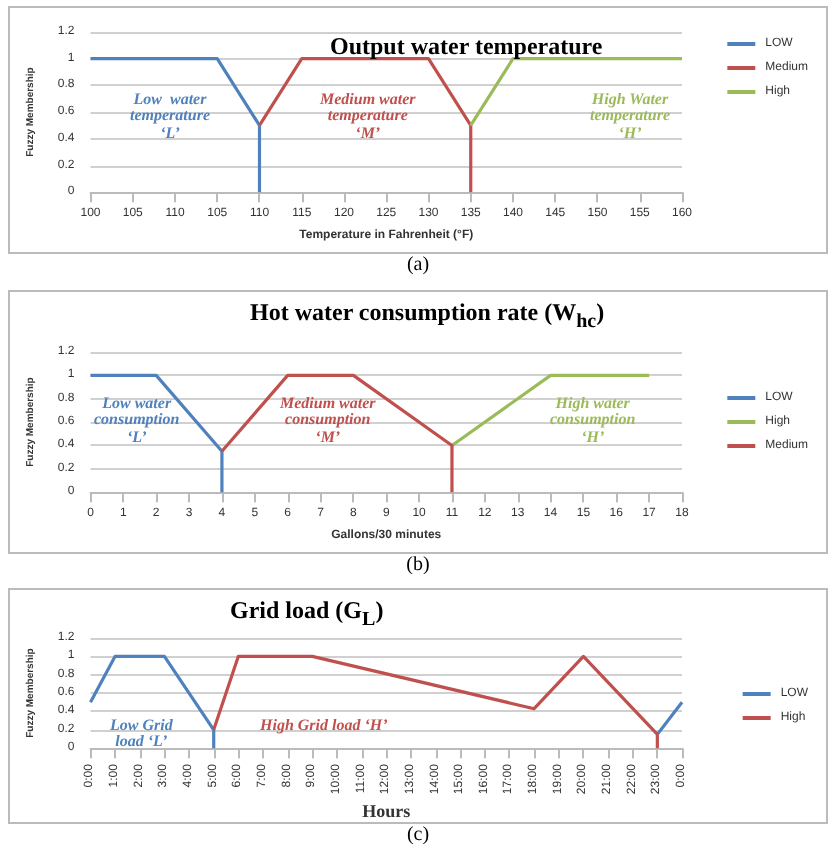 The width and height of the screenshot is (840, 852). I want to click on annotation: Low water consumption ‘L’, so click(137, 420).